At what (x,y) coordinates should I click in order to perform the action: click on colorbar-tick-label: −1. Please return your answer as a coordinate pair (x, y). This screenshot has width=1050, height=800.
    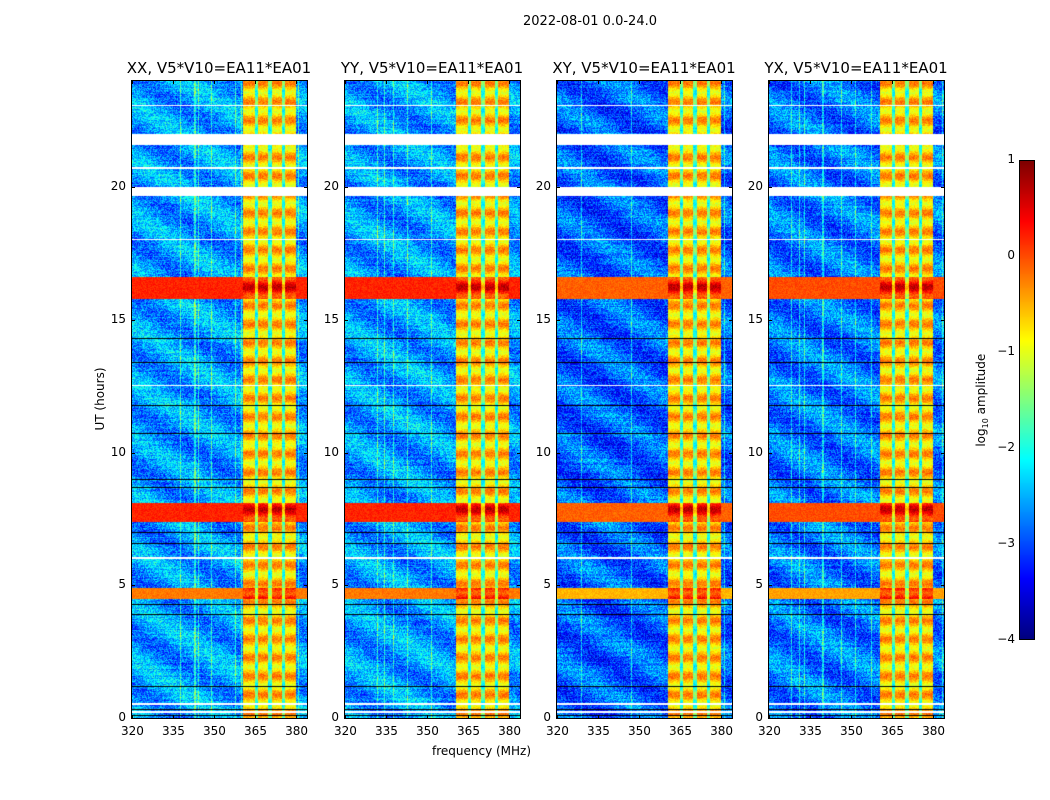
    Looking at the image, I should click on (1006, 351).